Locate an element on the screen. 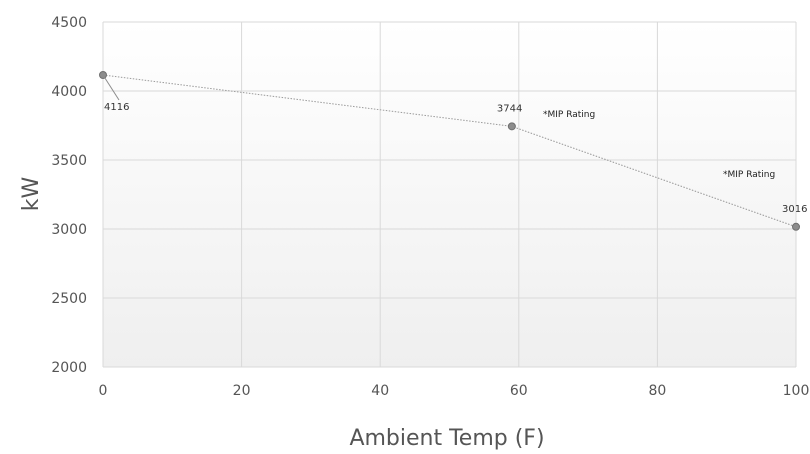 The image size is (810, 454). y-axis-title: kW is located at coordinates (31, 194).